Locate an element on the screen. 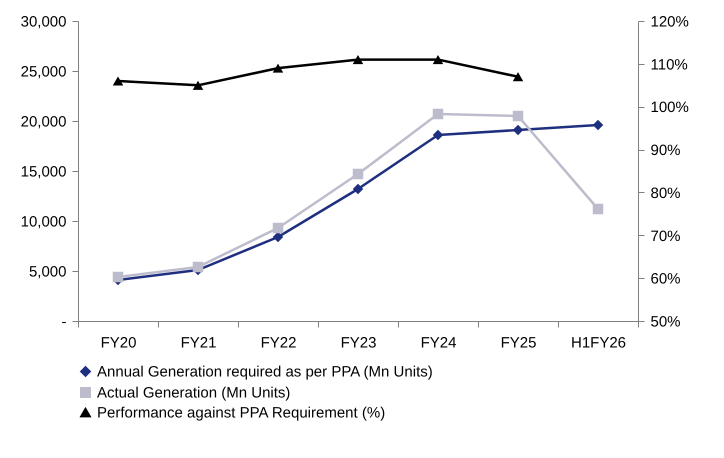  y2-tick-label: 110% is located at coordinates (669, 65).